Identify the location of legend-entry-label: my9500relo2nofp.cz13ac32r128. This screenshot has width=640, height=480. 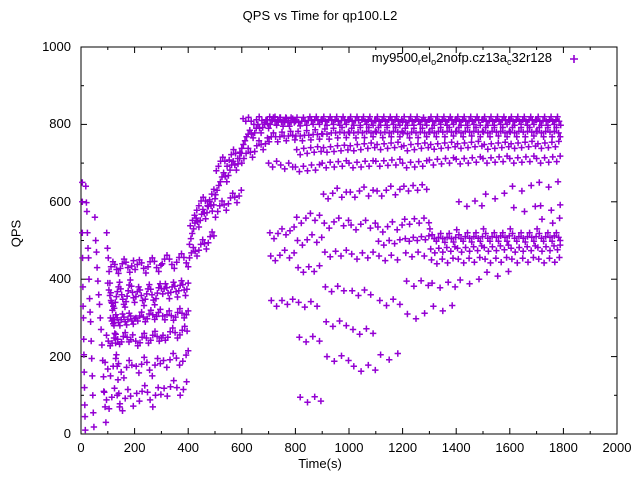
(461, 58).